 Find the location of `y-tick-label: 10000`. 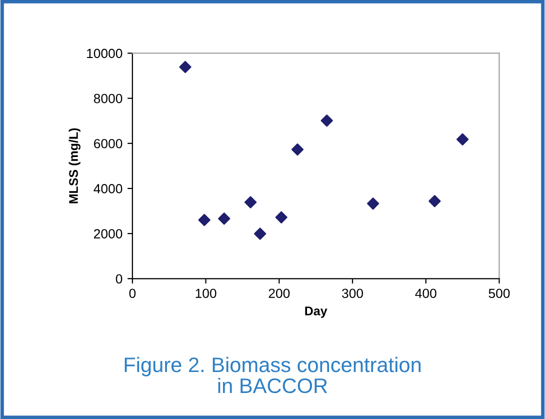

y-tick-label: 10000 is located at coordinates (104, 53).